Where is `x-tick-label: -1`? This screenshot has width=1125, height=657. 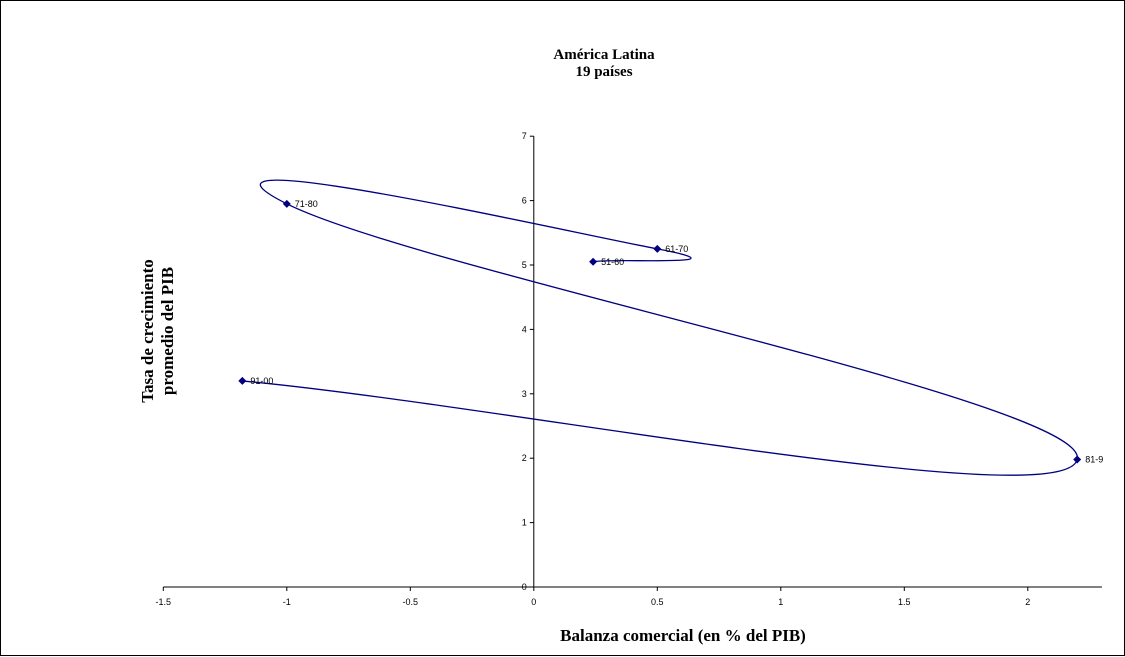 x-tick-label: -1 is located at coordinates (287, 602).